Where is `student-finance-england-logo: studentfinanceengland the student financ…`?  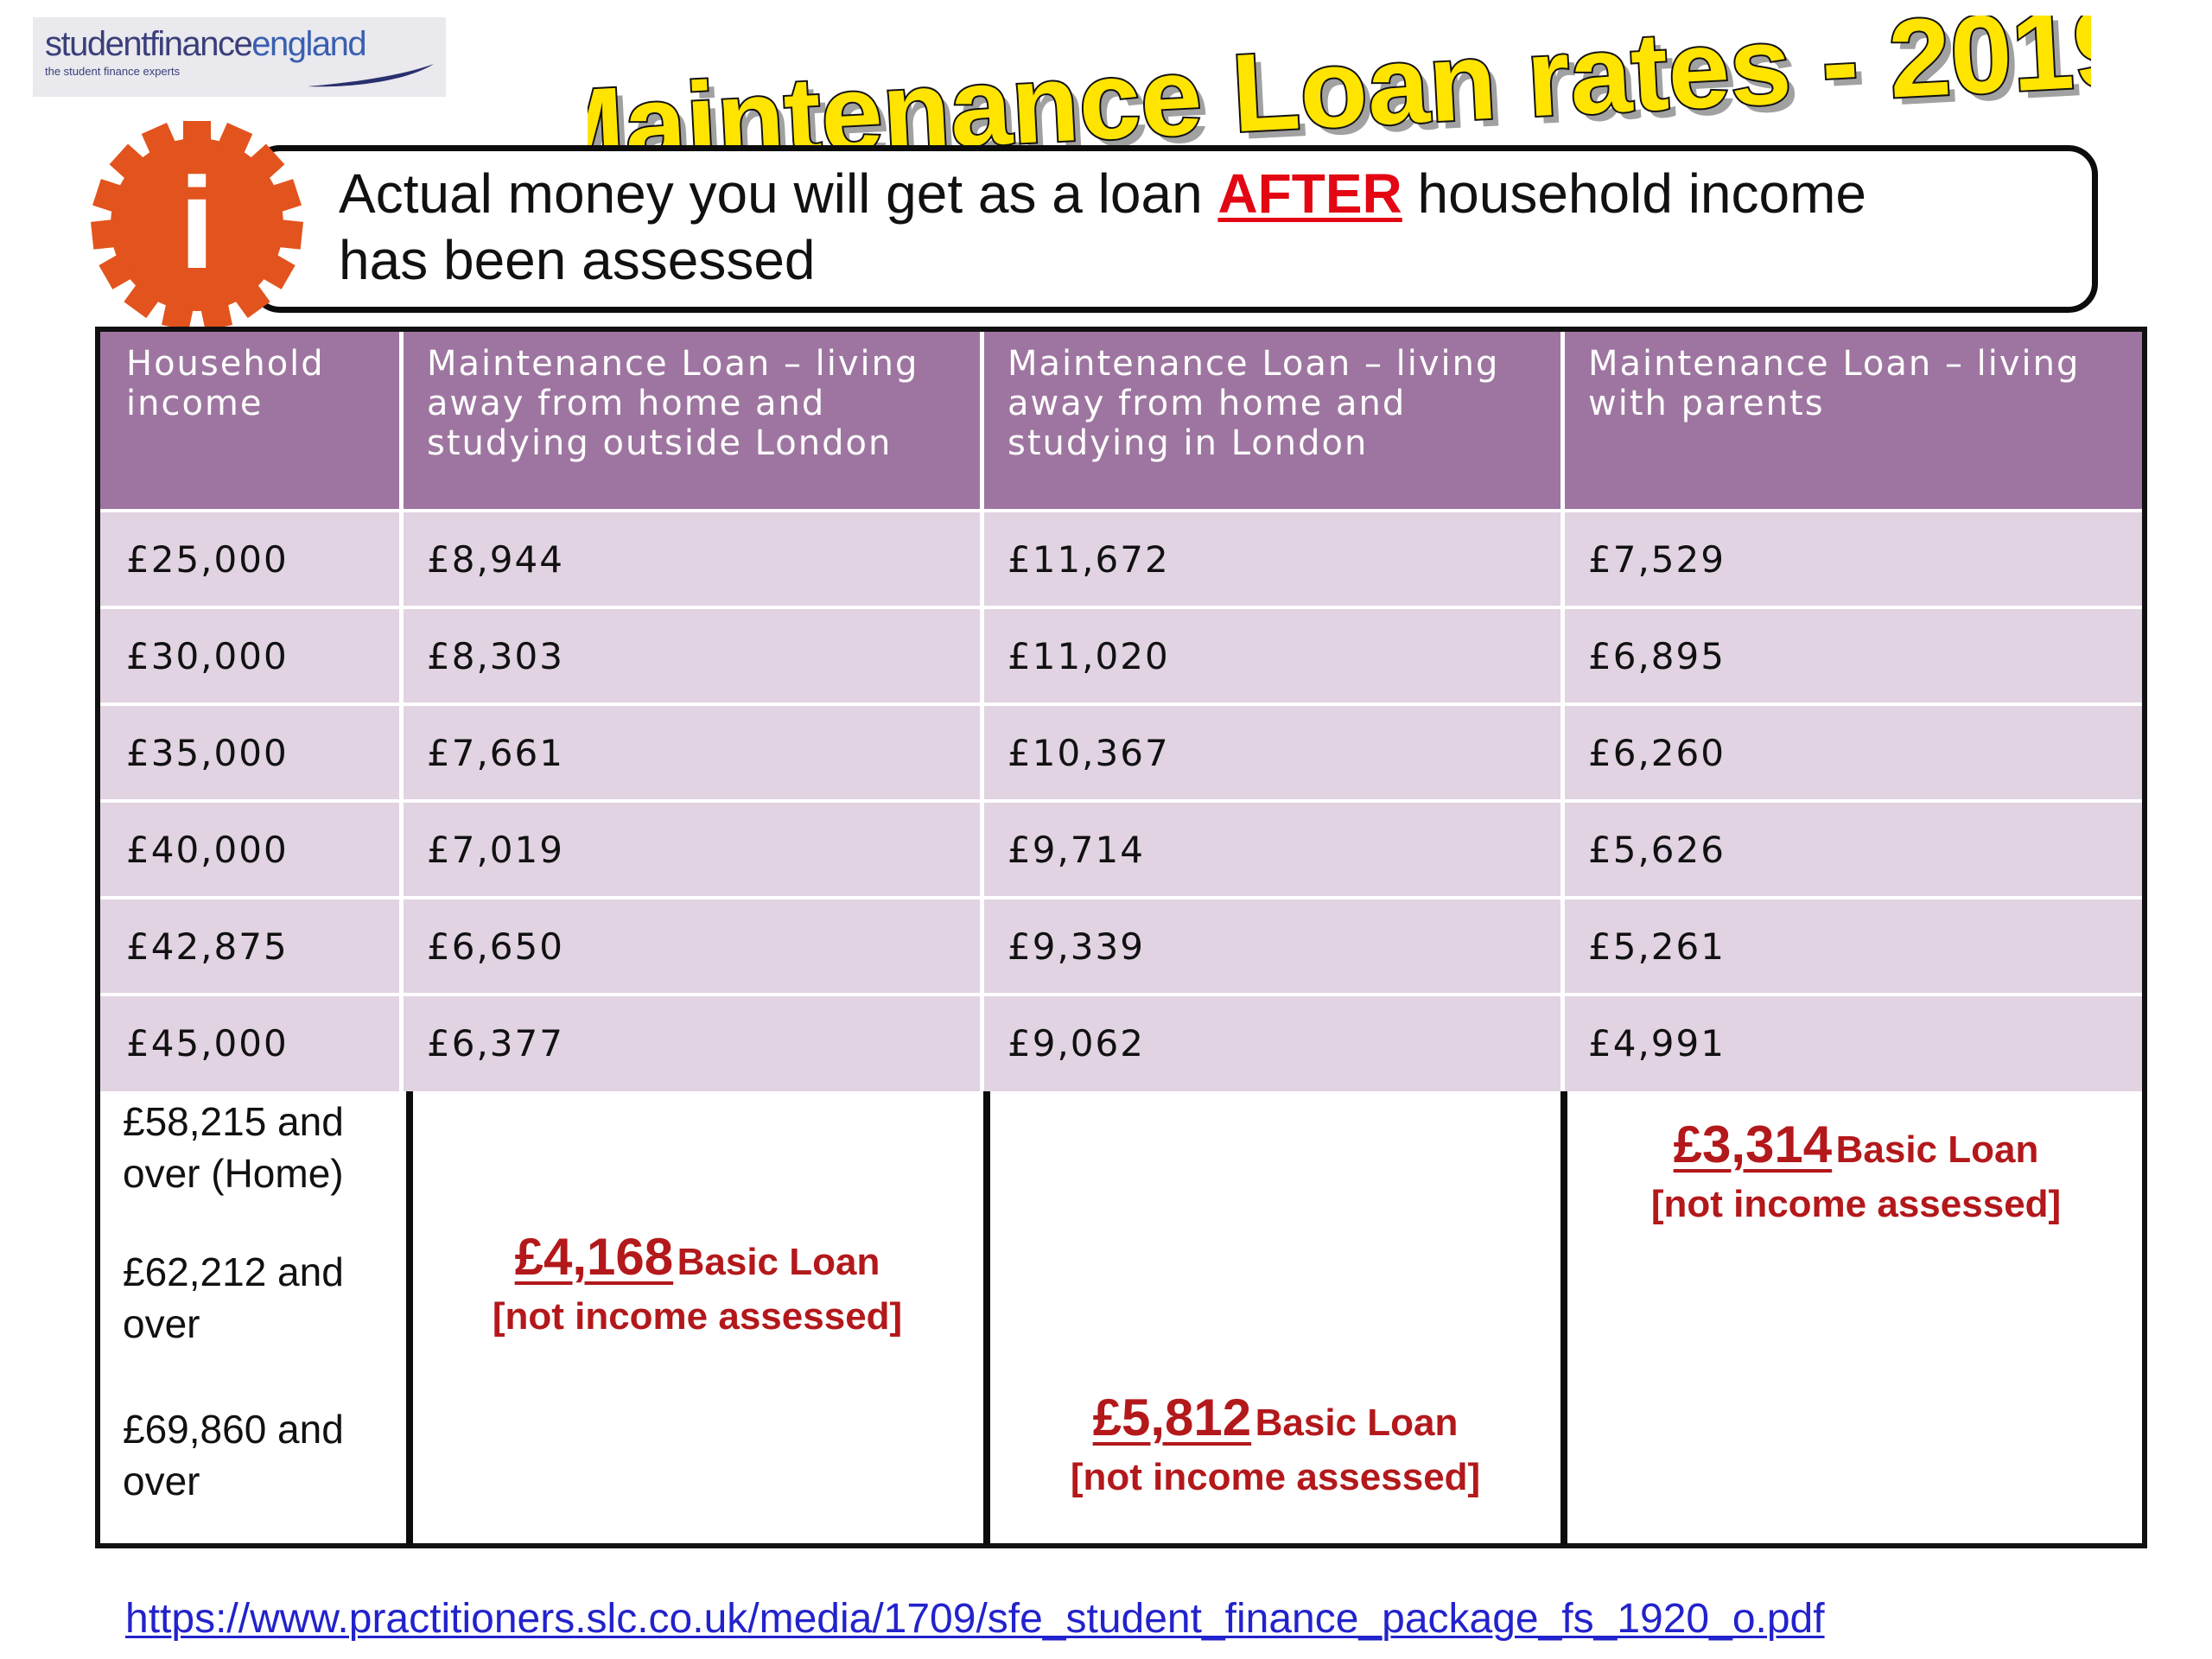
student-finance-england-logo: studentfinanceengland the student financ… is located at coordinates (239, 57).